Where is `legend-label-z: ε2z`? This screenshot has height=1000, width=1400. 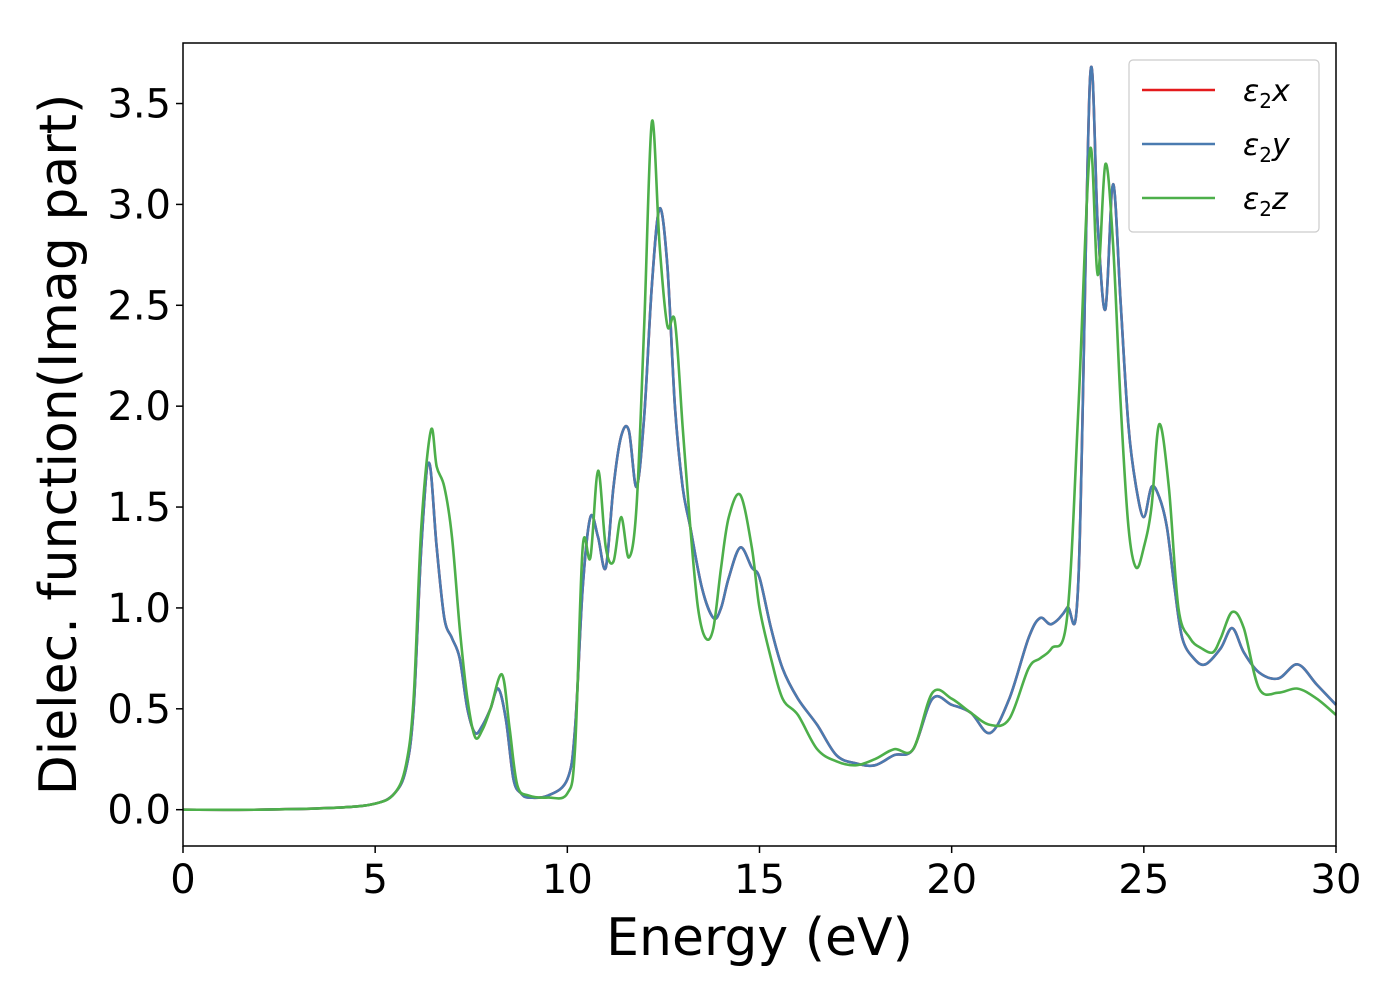
legend-label-z: ε2z is located at coordinates (1266, 201).